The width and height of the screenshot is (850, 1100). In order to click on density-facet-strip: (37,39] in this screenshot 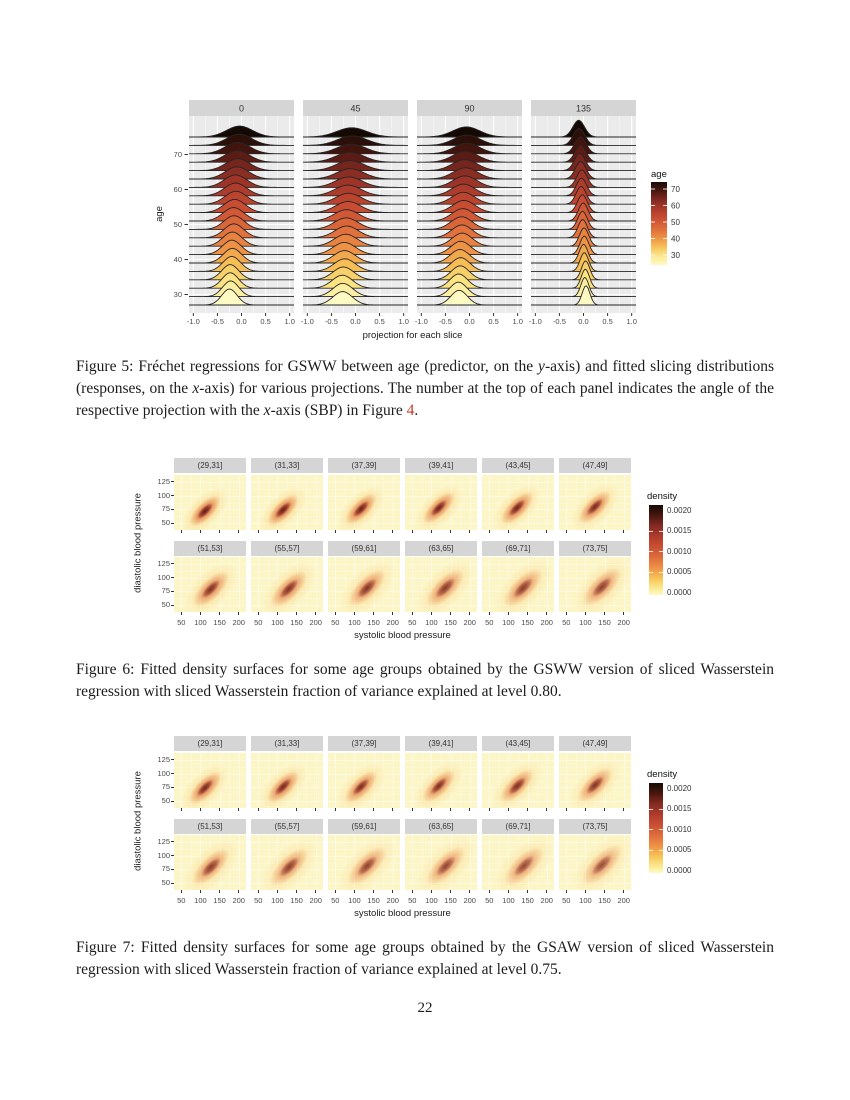, I will do `click(364, 465)`.